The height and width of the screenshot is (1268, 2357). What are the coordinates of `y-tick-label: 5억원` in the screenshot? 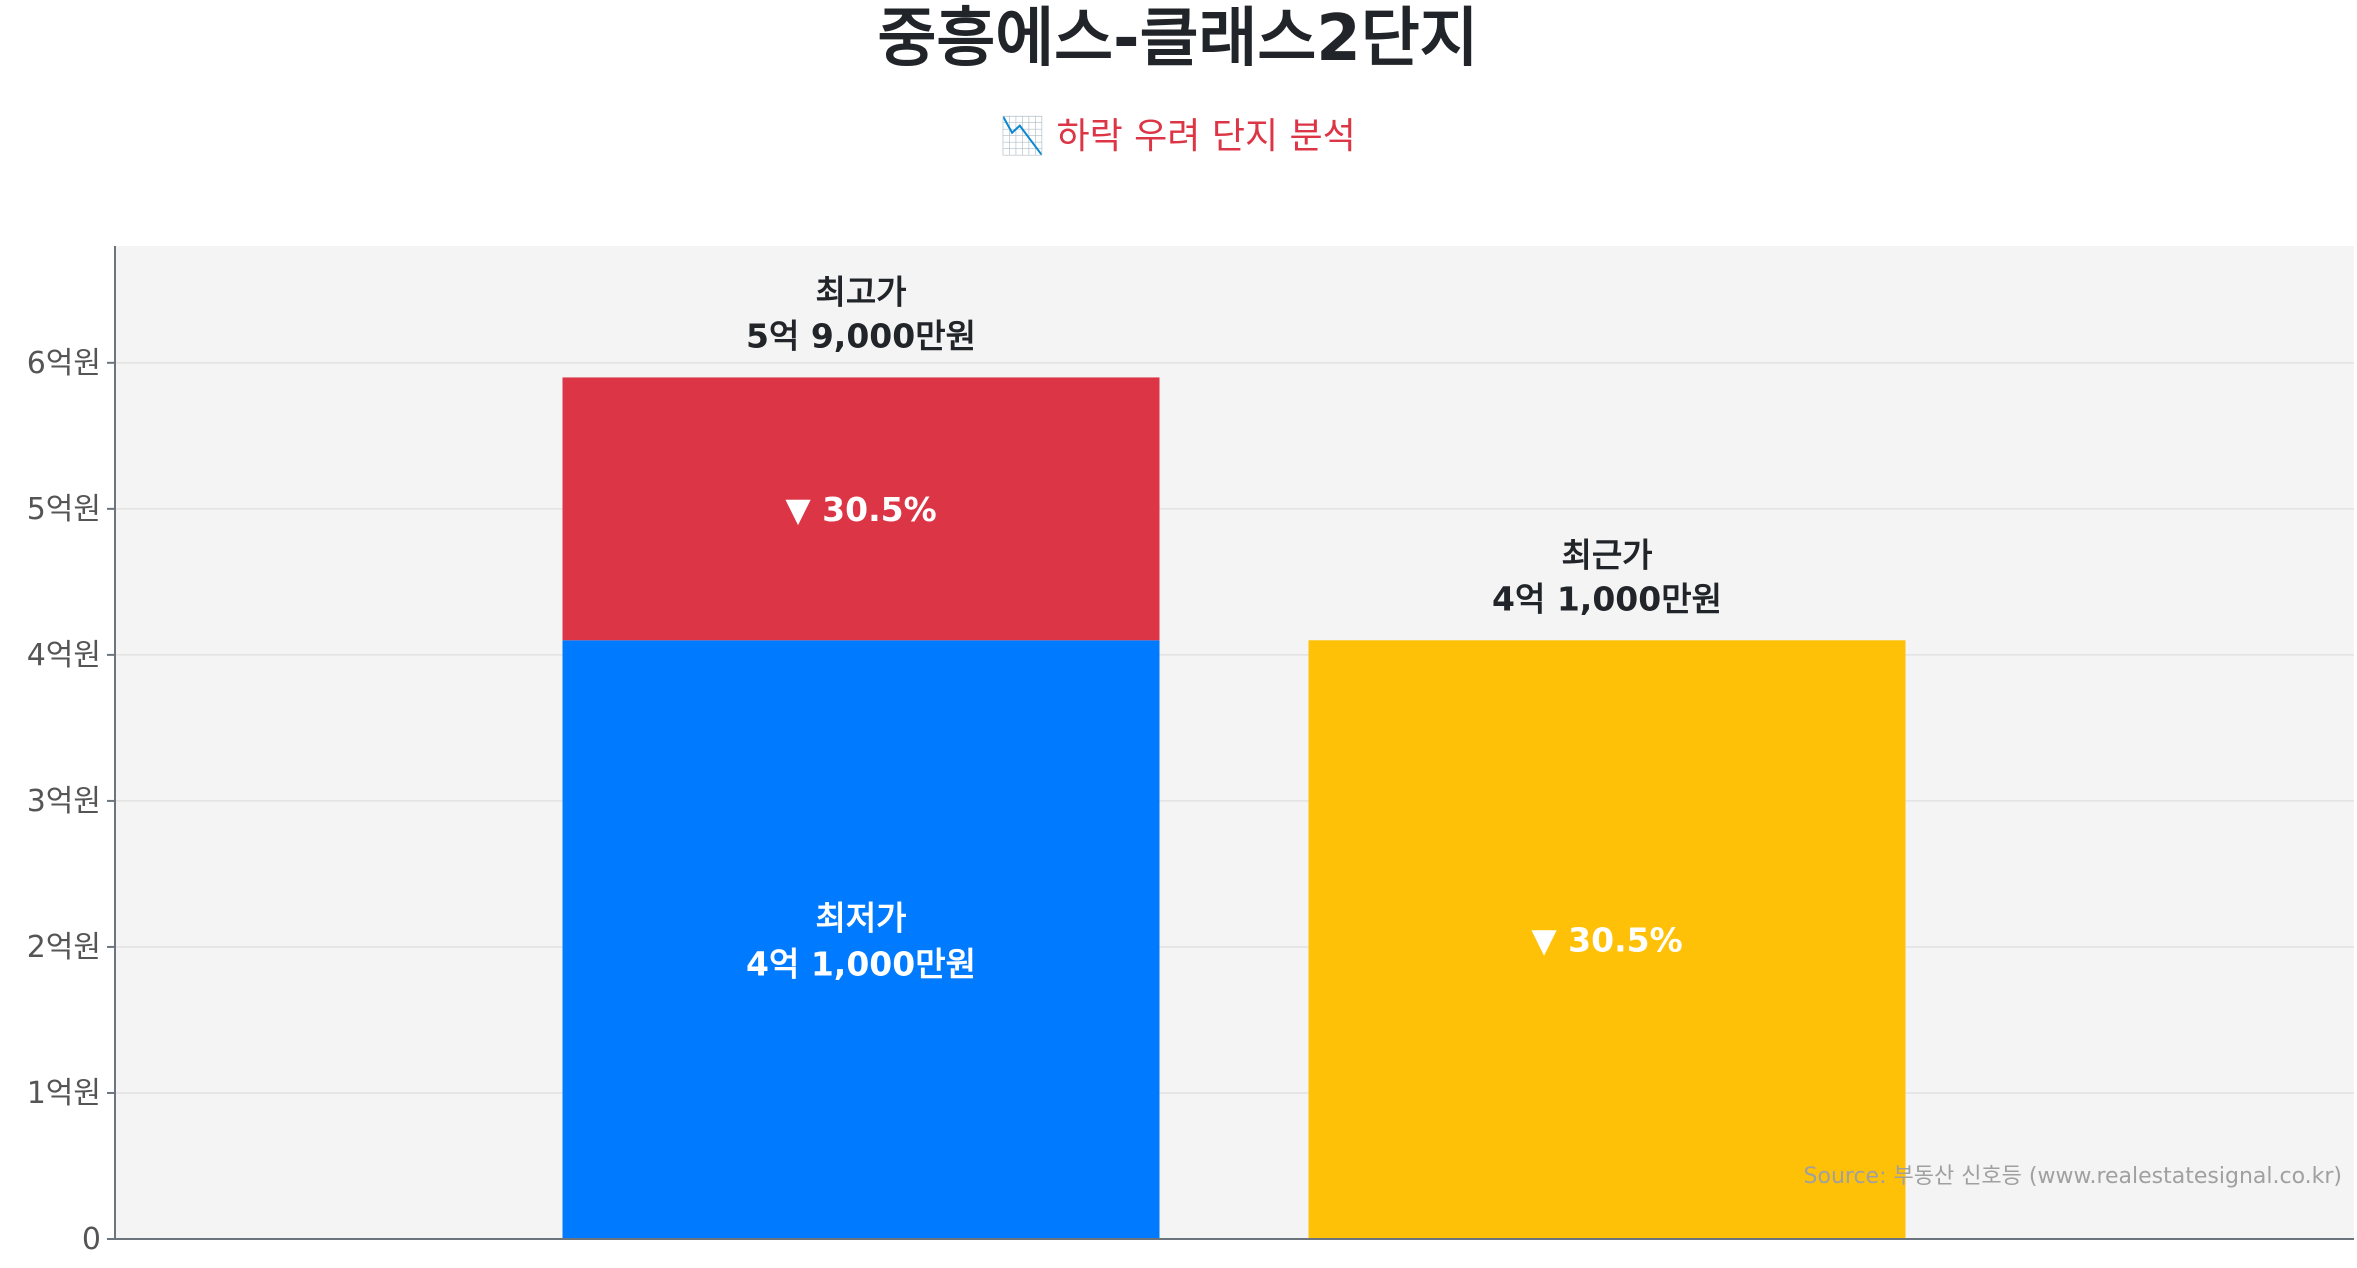 It's located at (64, 509).